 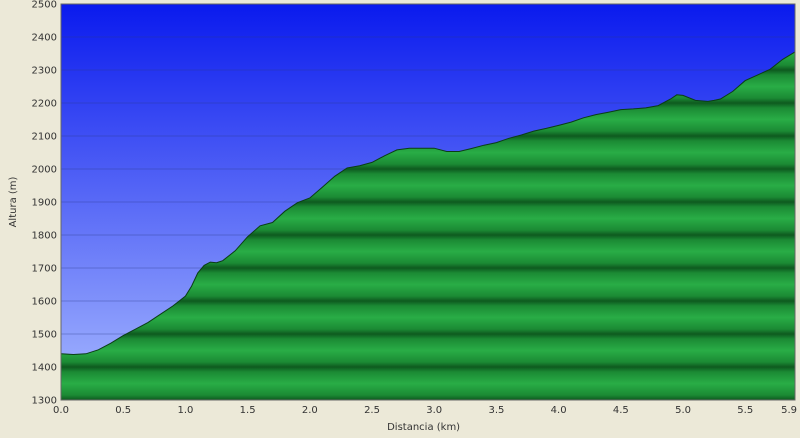 I want to click on x-tick-label: 2.0, so click(x=310, y=410).